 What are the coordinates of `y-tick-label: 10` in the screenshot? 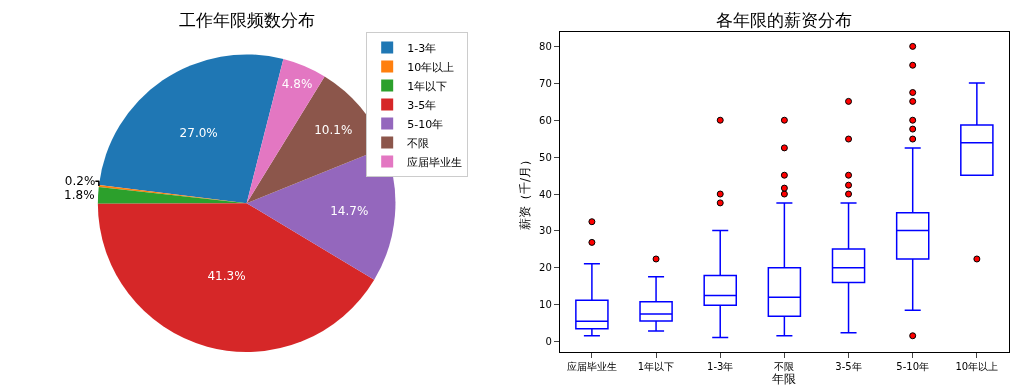 It's located at (545, 305).